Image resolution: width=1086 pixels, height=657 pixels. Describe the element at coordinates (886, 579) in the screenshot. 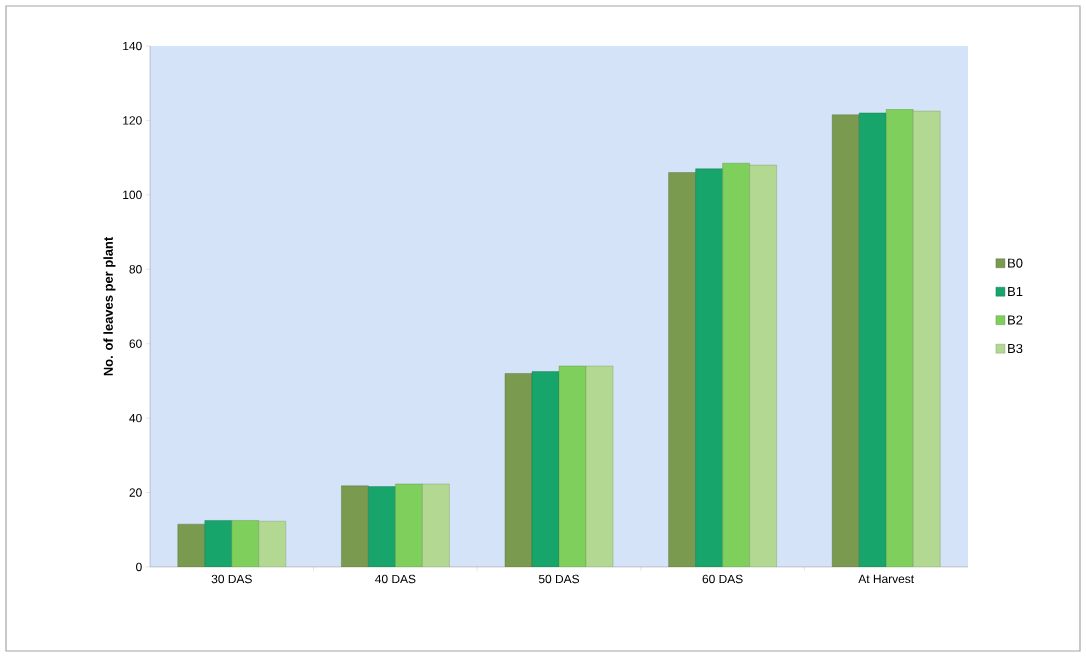

I see `x-tick-label: At Harvest` at that location.